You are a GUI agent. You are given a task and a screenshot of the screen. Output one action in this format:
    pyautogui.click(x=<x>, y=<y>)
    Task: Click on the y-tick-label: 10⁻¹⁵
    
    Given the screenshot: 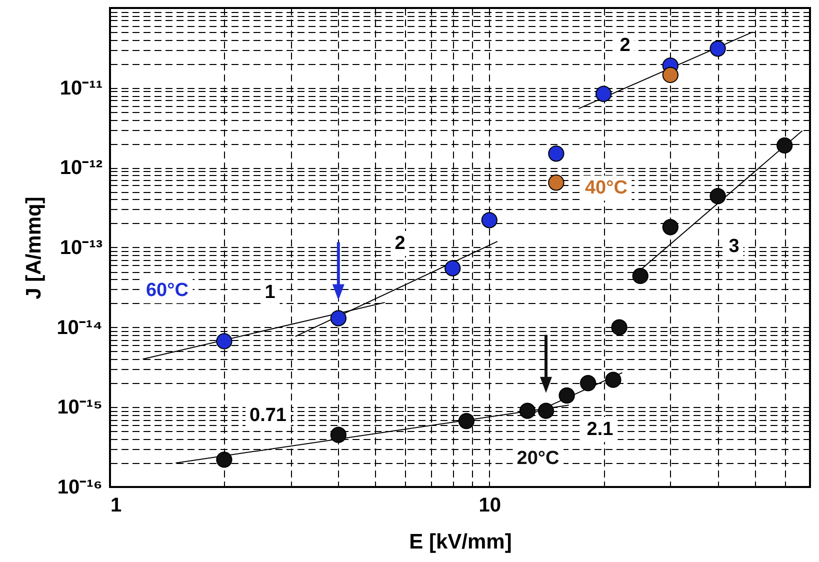 What is the action you would take?
    pyautogui.click(x=79, y=407)
    